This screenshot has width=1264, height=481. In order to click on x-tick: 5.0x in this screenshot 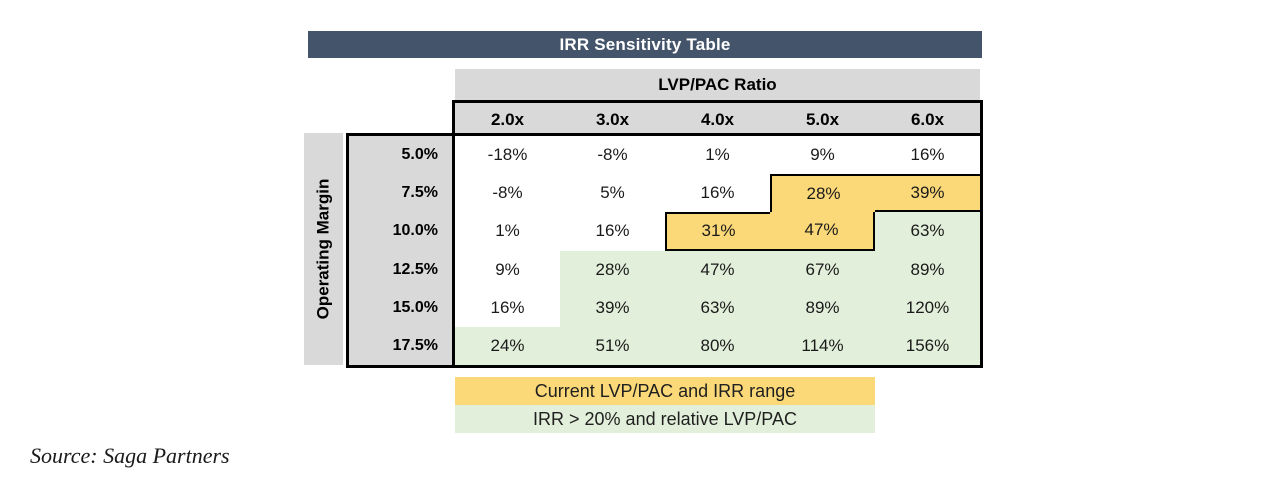, I will do `click(822, 119)`.